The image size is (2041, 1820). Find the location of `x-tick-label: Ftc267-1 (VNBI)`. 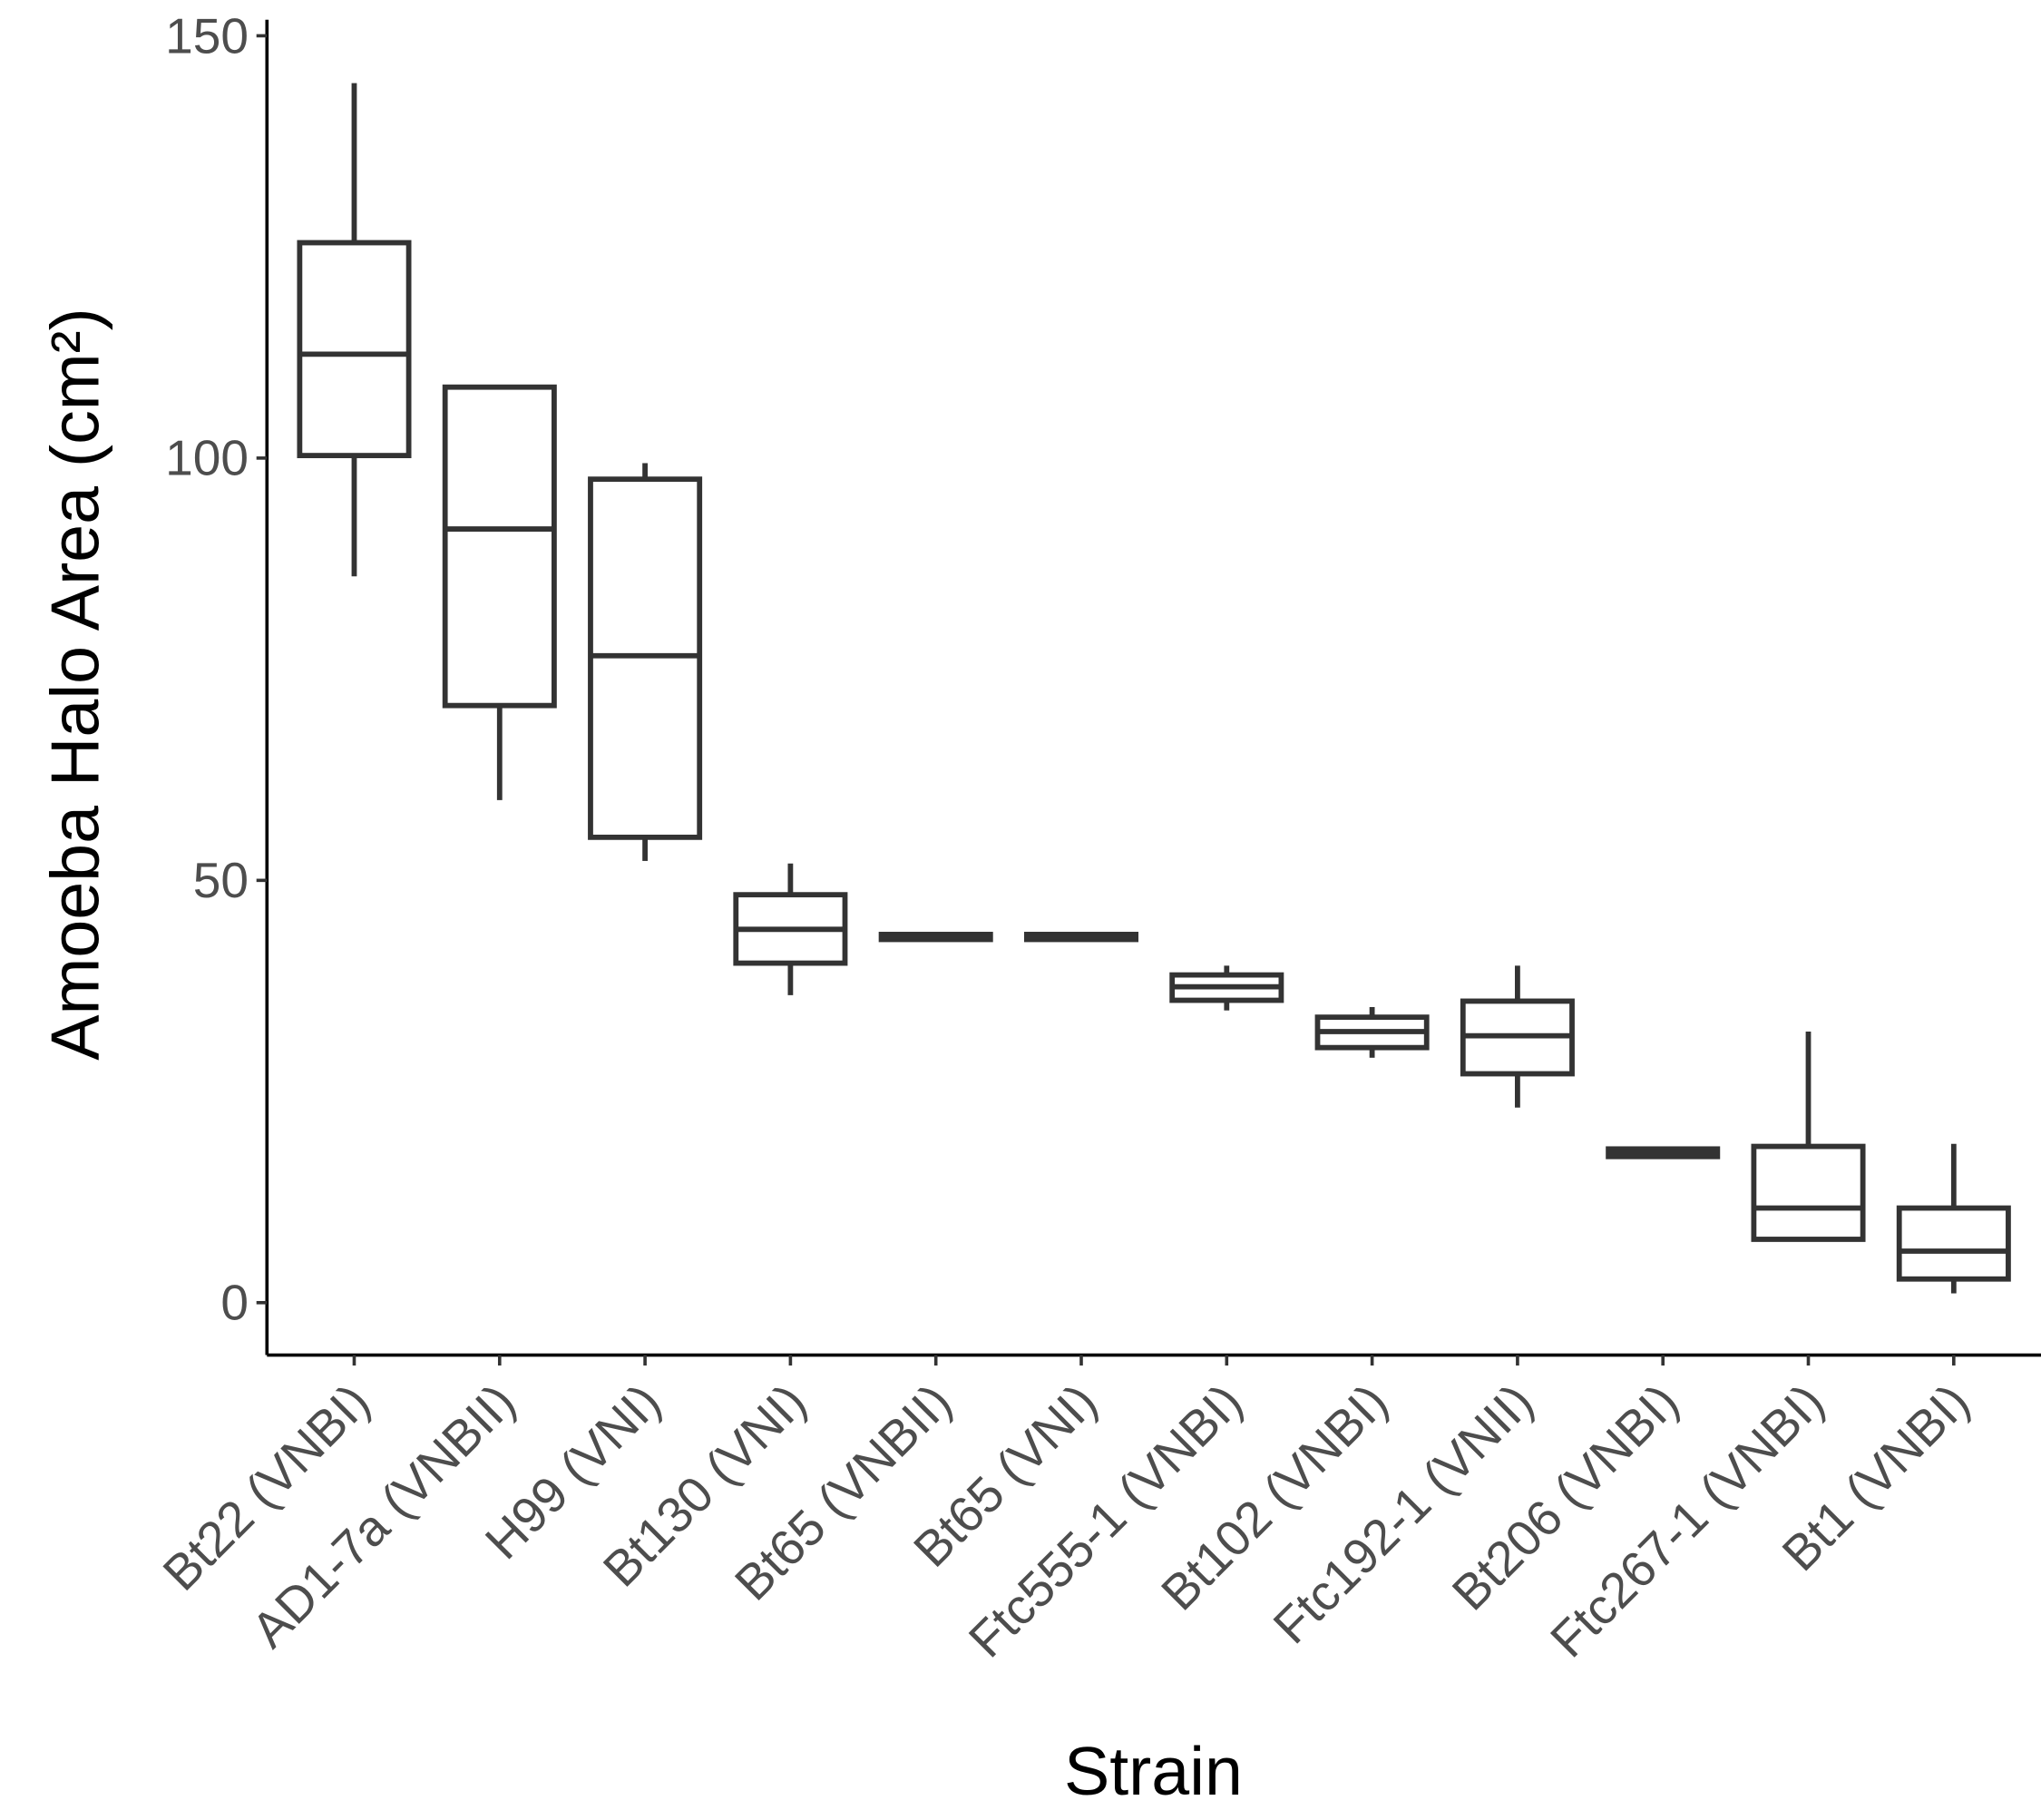

x-tick-label: Ftc267-1 (VNBI) is located at coordinates (1686, 1521).